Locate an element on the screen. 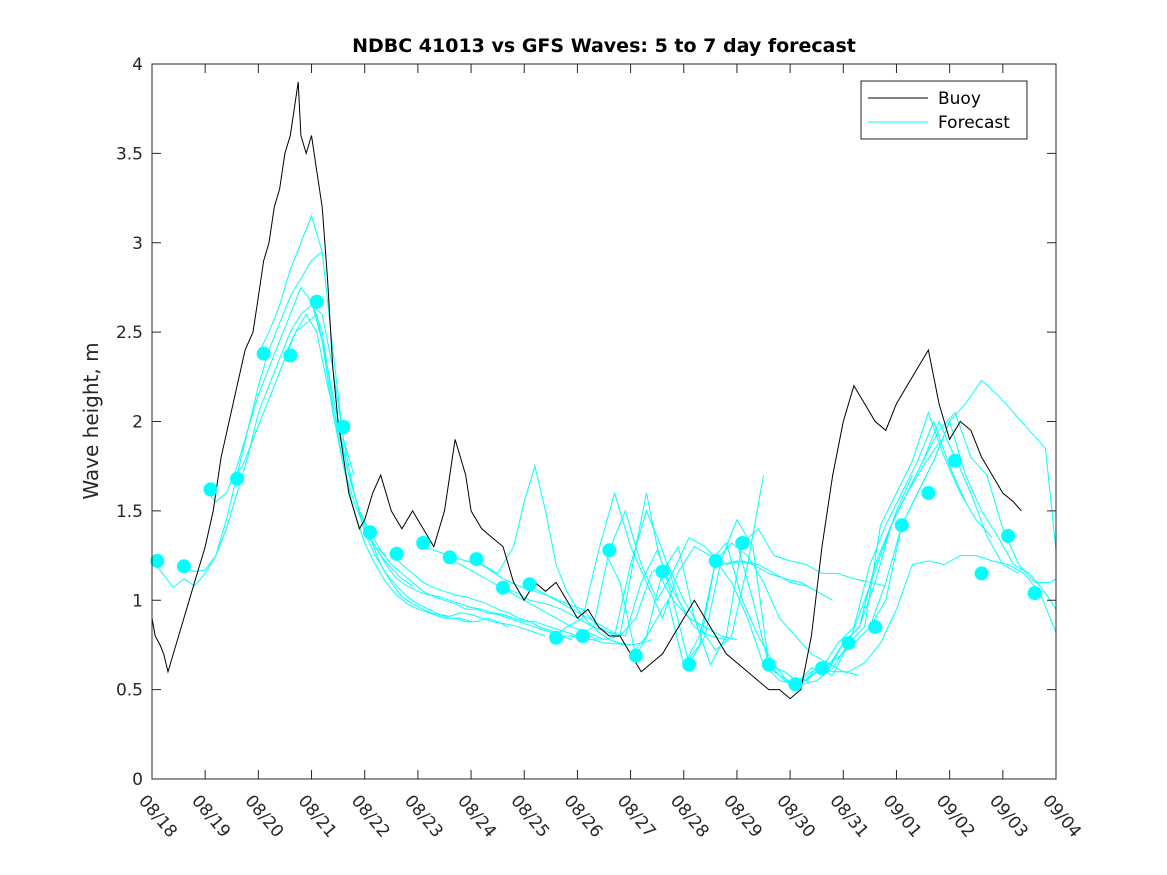 The height and width of the screenshot is (875, 1167). legend: Buoy Forecast is located at coordinates (944, 110).